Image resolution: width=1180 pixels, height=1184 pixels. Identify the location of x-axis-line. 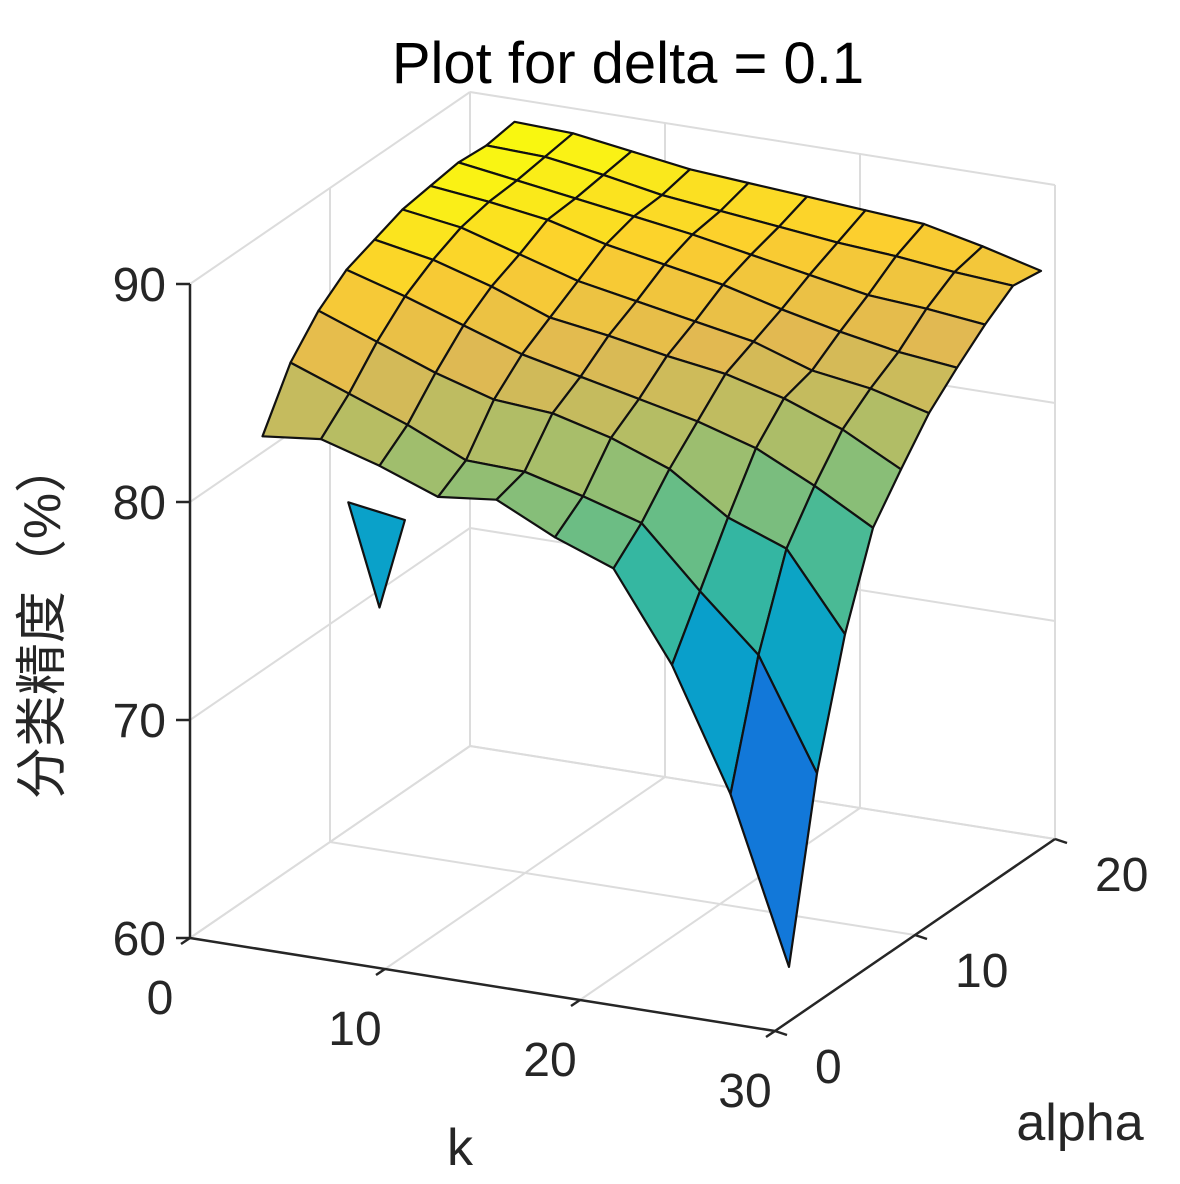
(482, 984).